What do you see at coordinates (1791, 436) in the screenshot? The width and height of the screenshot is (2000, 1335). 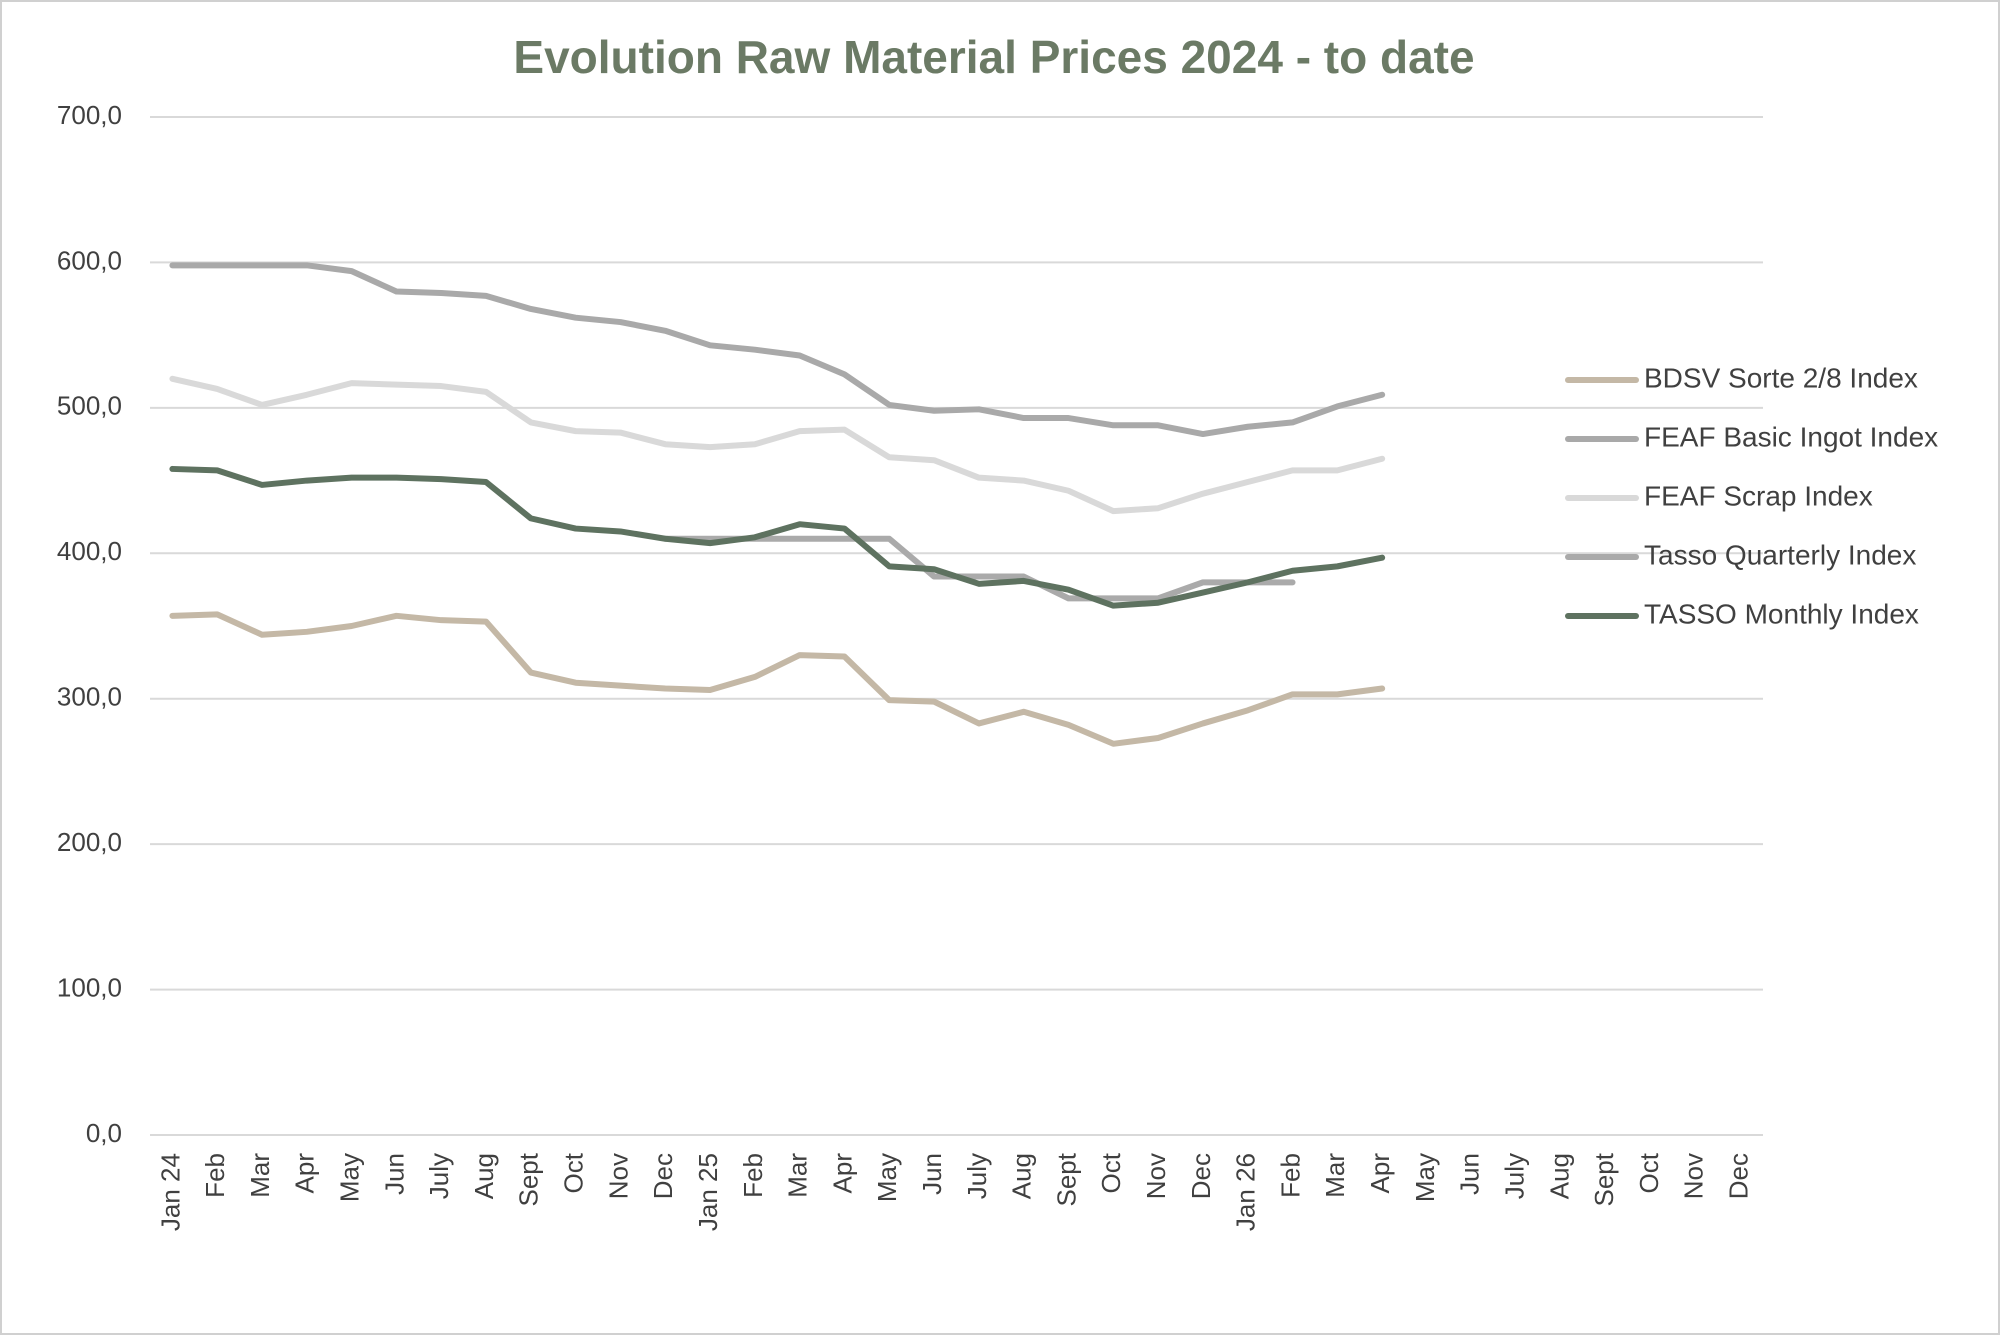 I see `legend-label: FEAF Basic Ingot Index` at bounding box center [1791, 436].